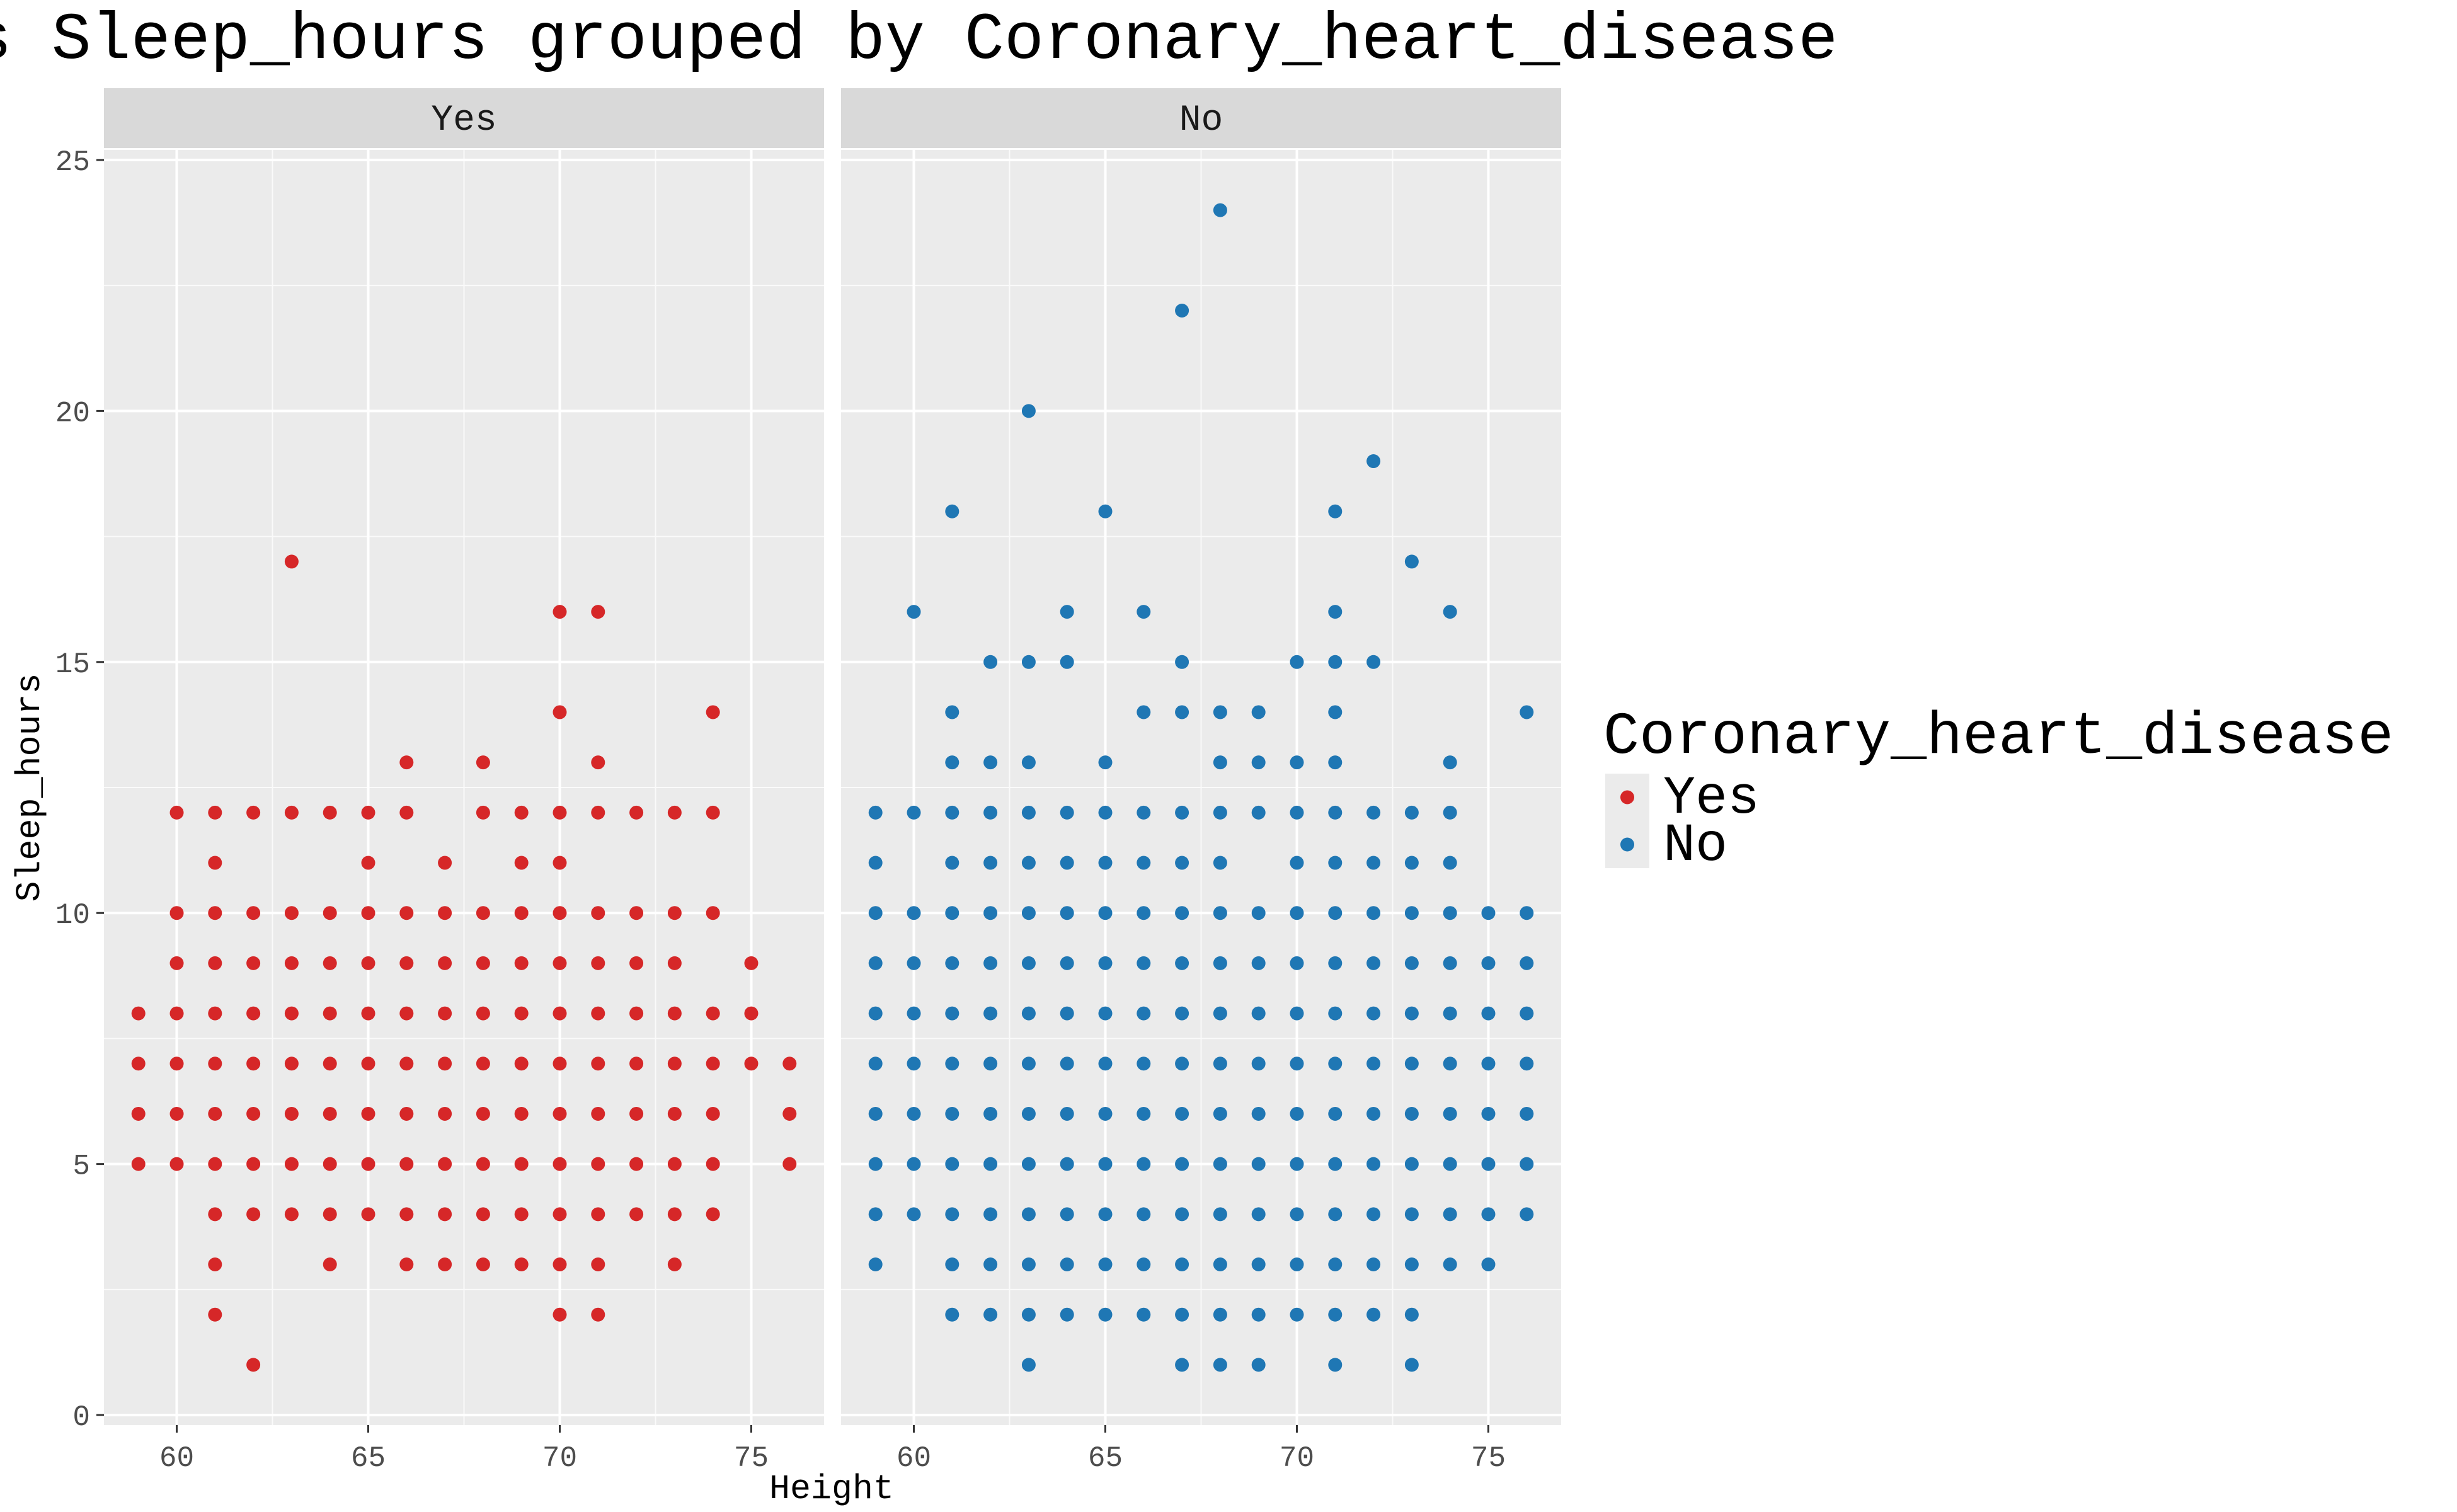  What do you see at coordinates (913, 1458) in the screenshot?
I see `x-tick-label: 60` at bounding box center [913, 1458].